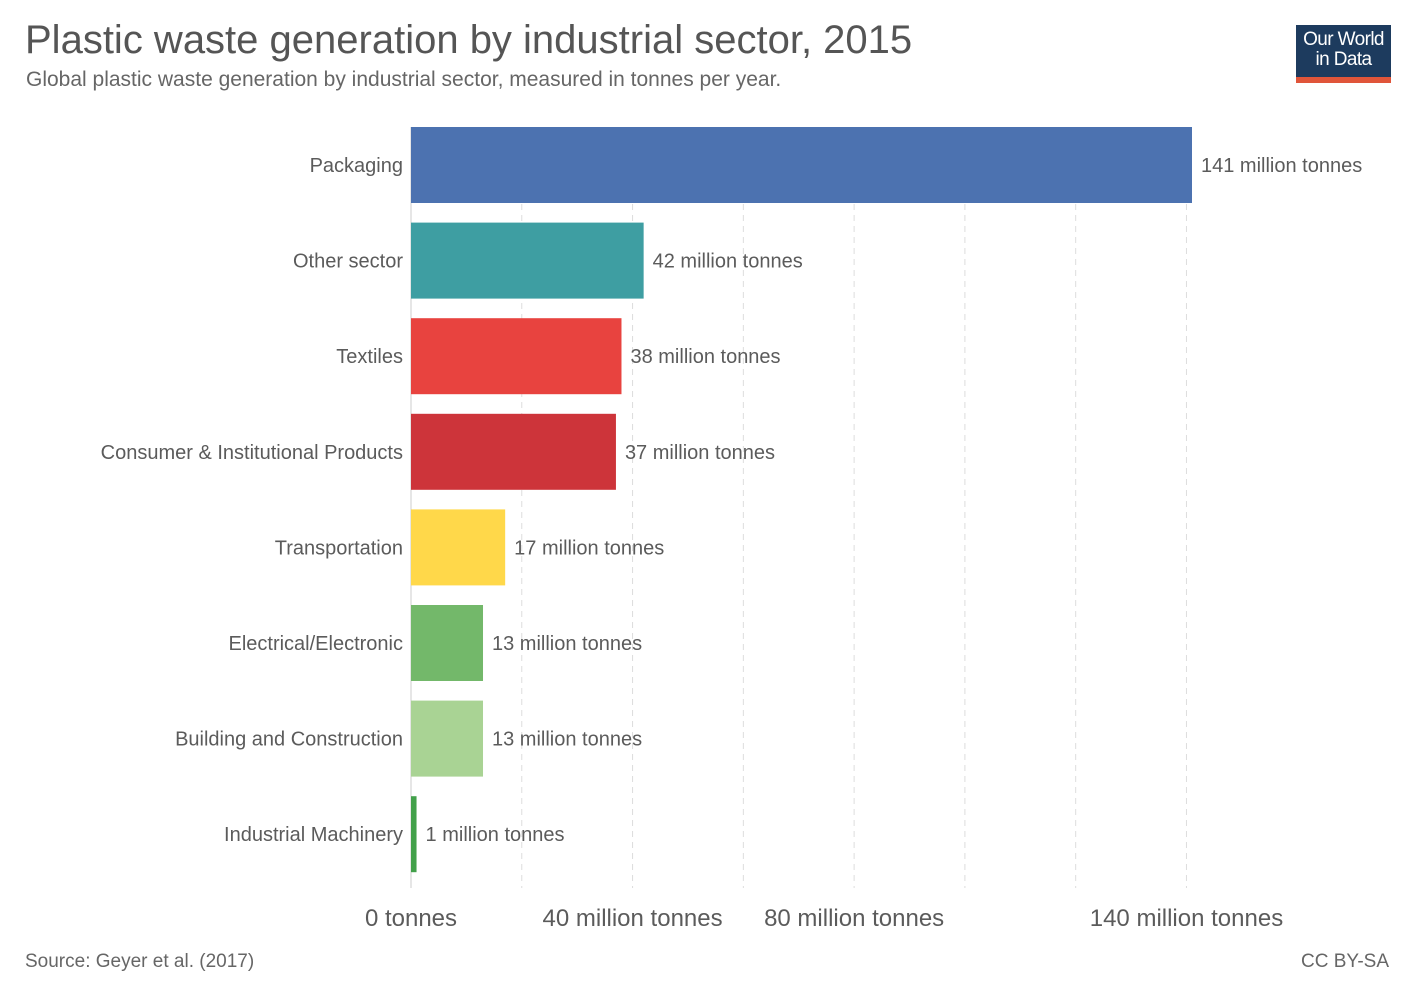  Describe the element at coordinates (1343, 39) in the screenshot. I see `logo-line-1: Our World` at that location.